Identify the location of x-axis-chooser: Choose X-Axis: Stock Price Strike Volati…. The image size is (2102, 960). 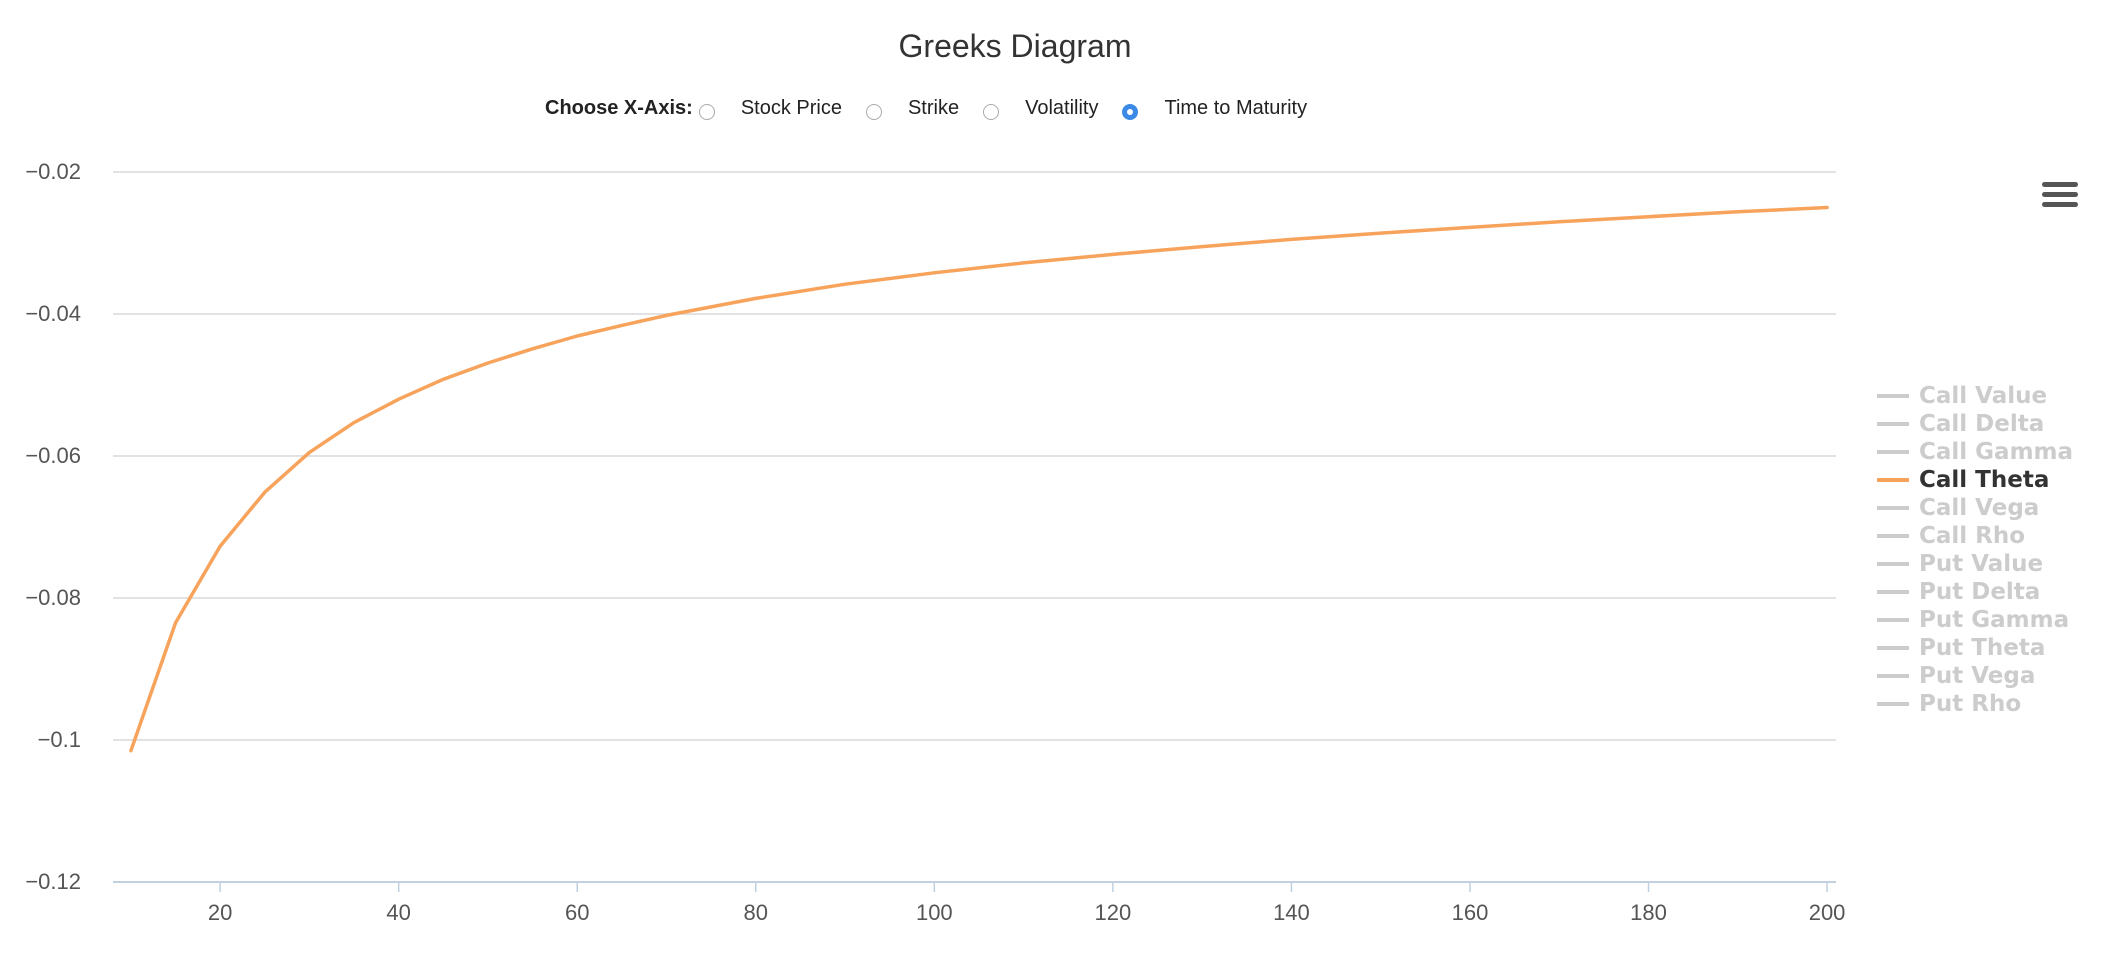
(938, 108).